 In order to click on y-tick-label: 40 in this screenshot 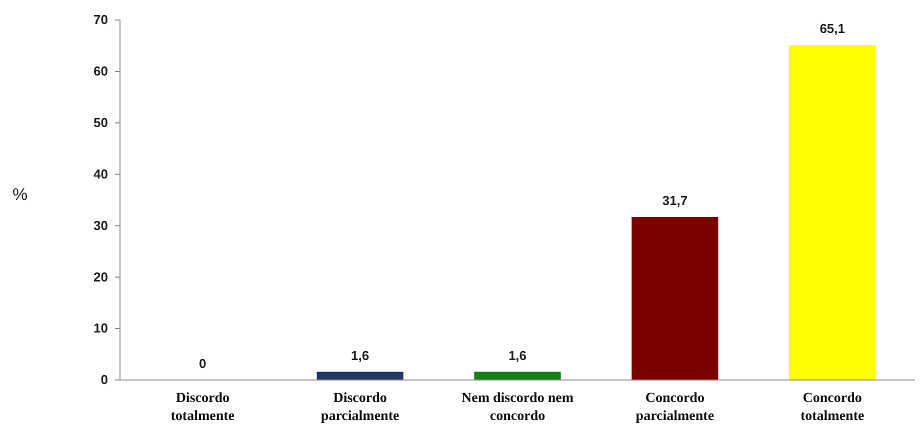, I will do `click(101, 174)`.